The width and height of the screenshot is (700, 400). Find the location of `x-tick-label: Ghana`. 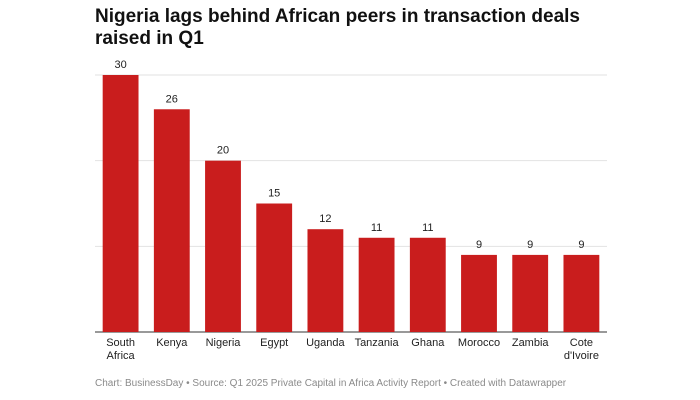

x-tick-label: Ghana is located at coordinates (428, 343).